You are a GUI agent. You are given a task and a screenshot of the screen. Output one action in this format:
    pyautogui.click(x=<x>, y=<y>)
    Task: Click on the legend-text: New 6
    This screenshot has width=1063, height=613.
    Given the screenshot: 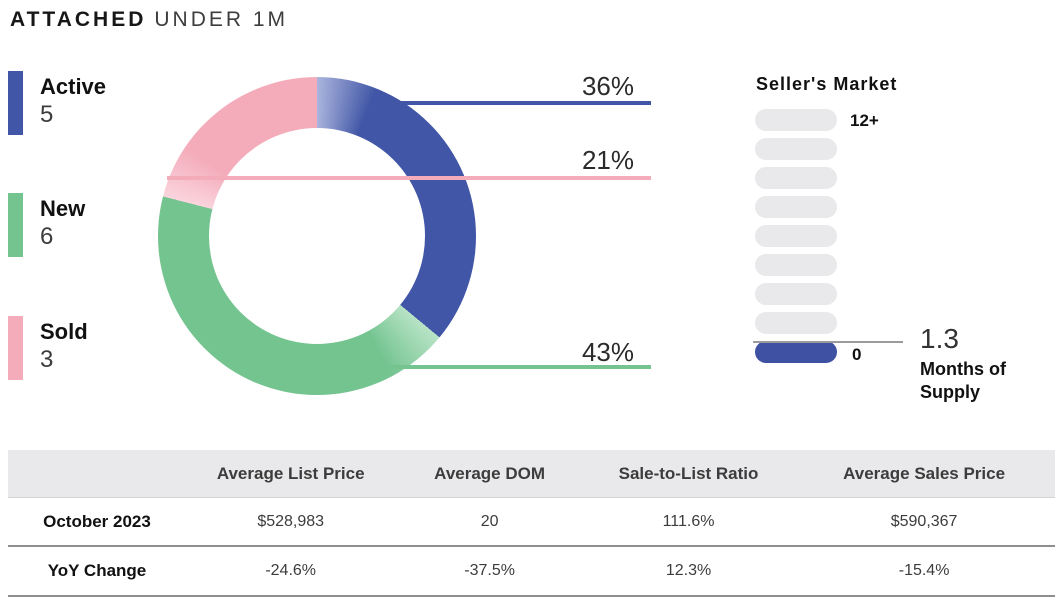 What is the action you would take?
    pyautogui.click(x=62, y=225)
    